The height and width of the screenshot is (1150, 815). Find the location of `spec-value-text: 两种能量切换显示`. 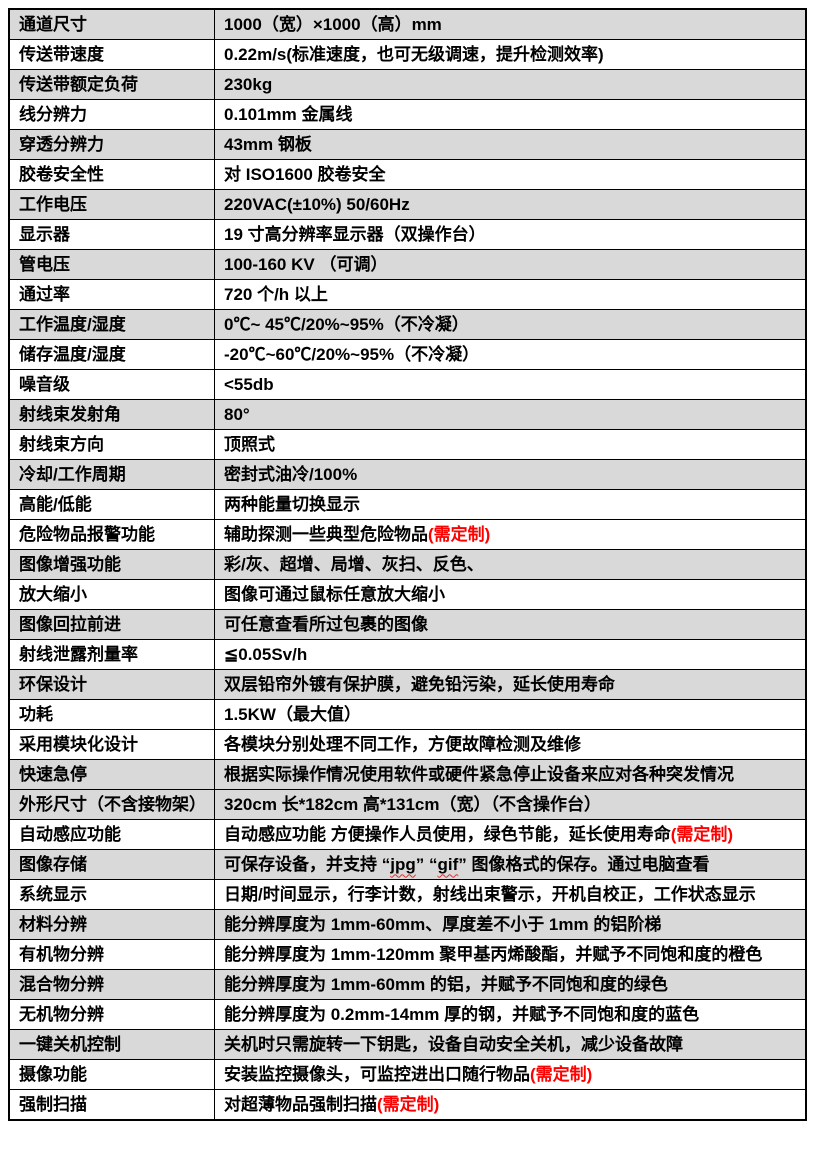

spec-value-text: 两种能量切换显示 is located at coordinates (292, 504).